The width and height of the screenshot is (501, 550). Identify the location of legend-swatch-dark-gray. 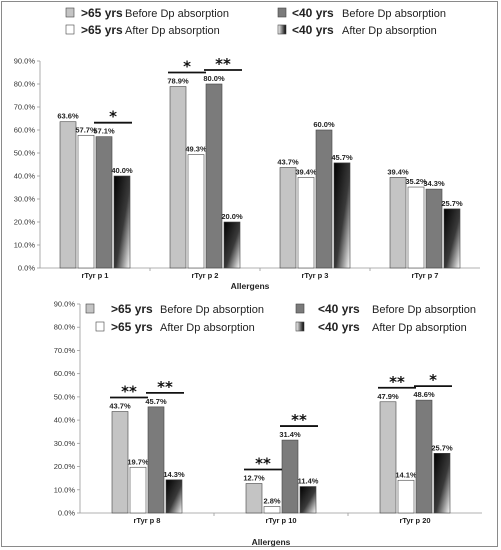
(300, 308).